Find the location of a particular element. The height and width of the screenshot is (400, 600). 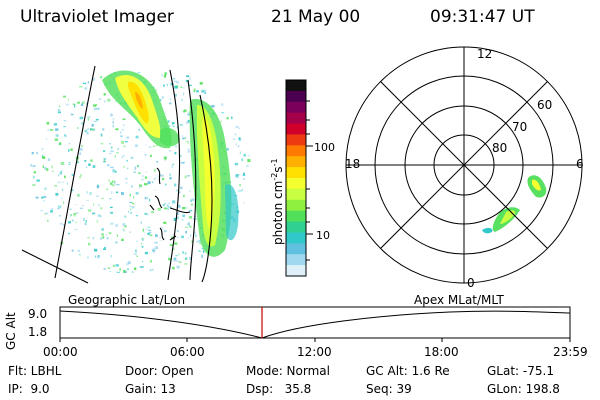

info-glat: GLat: -75.1 is located at coordinates (520, 371).